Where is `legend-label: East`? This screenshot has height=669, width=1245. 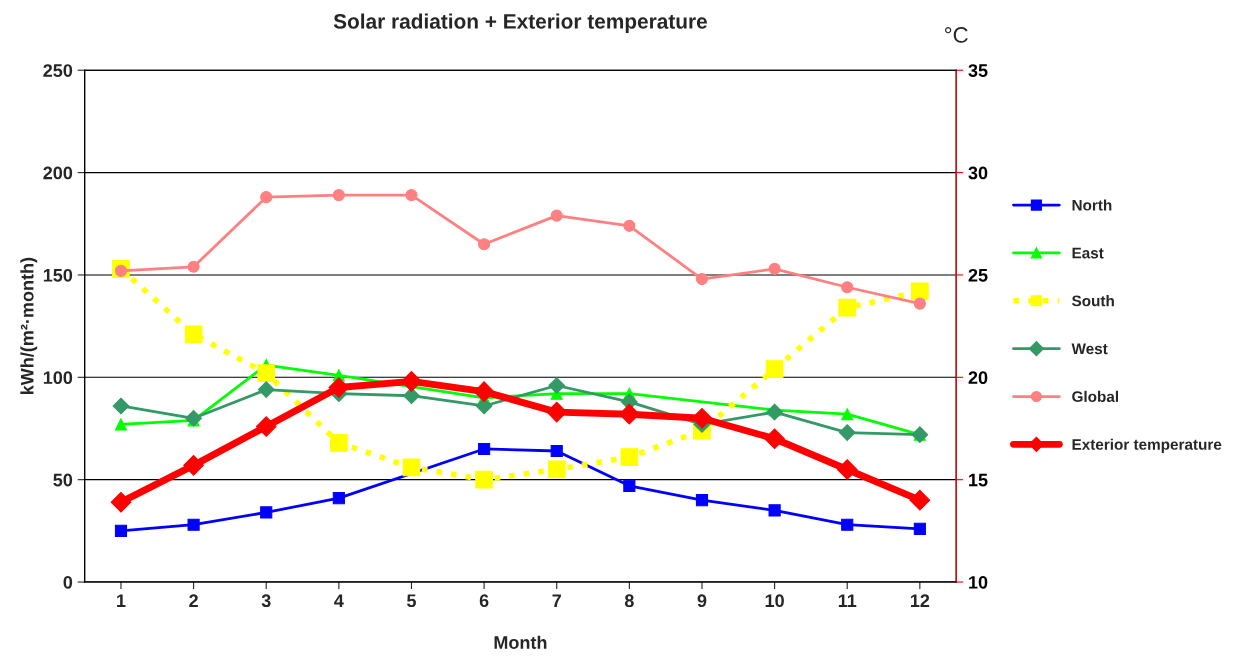
legend-label: East is located at coordinates (1088, 253).